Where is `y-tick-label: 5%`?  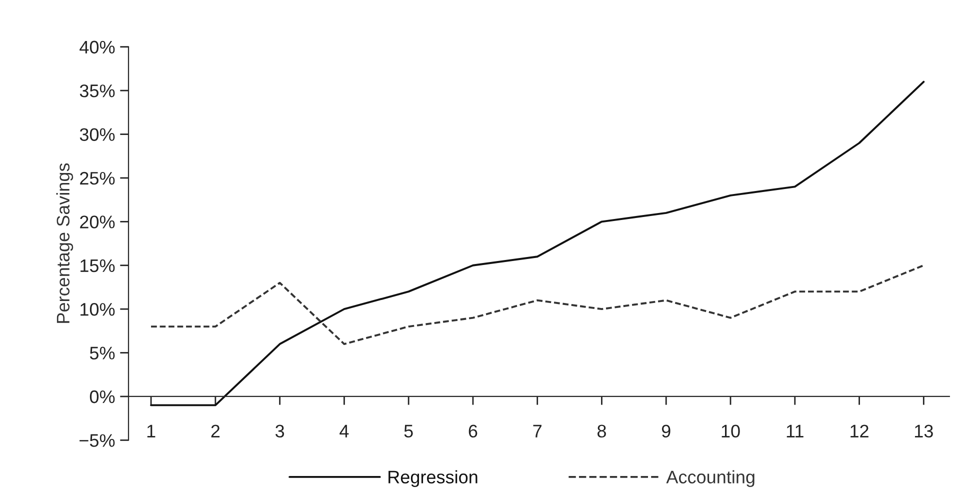
y-tick-label: 5% is located at coordinates (102, 353).